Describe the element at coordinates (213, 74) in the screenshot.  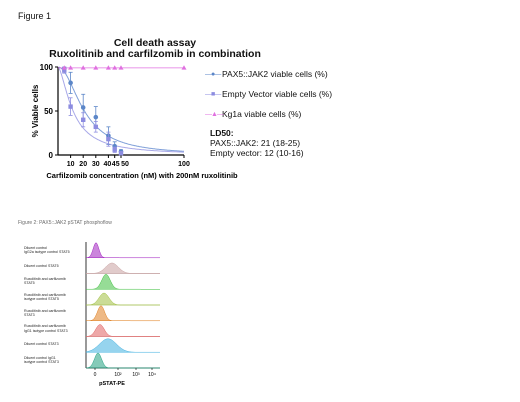
I see `legend-marker-circle-icon: —●—` at that location.